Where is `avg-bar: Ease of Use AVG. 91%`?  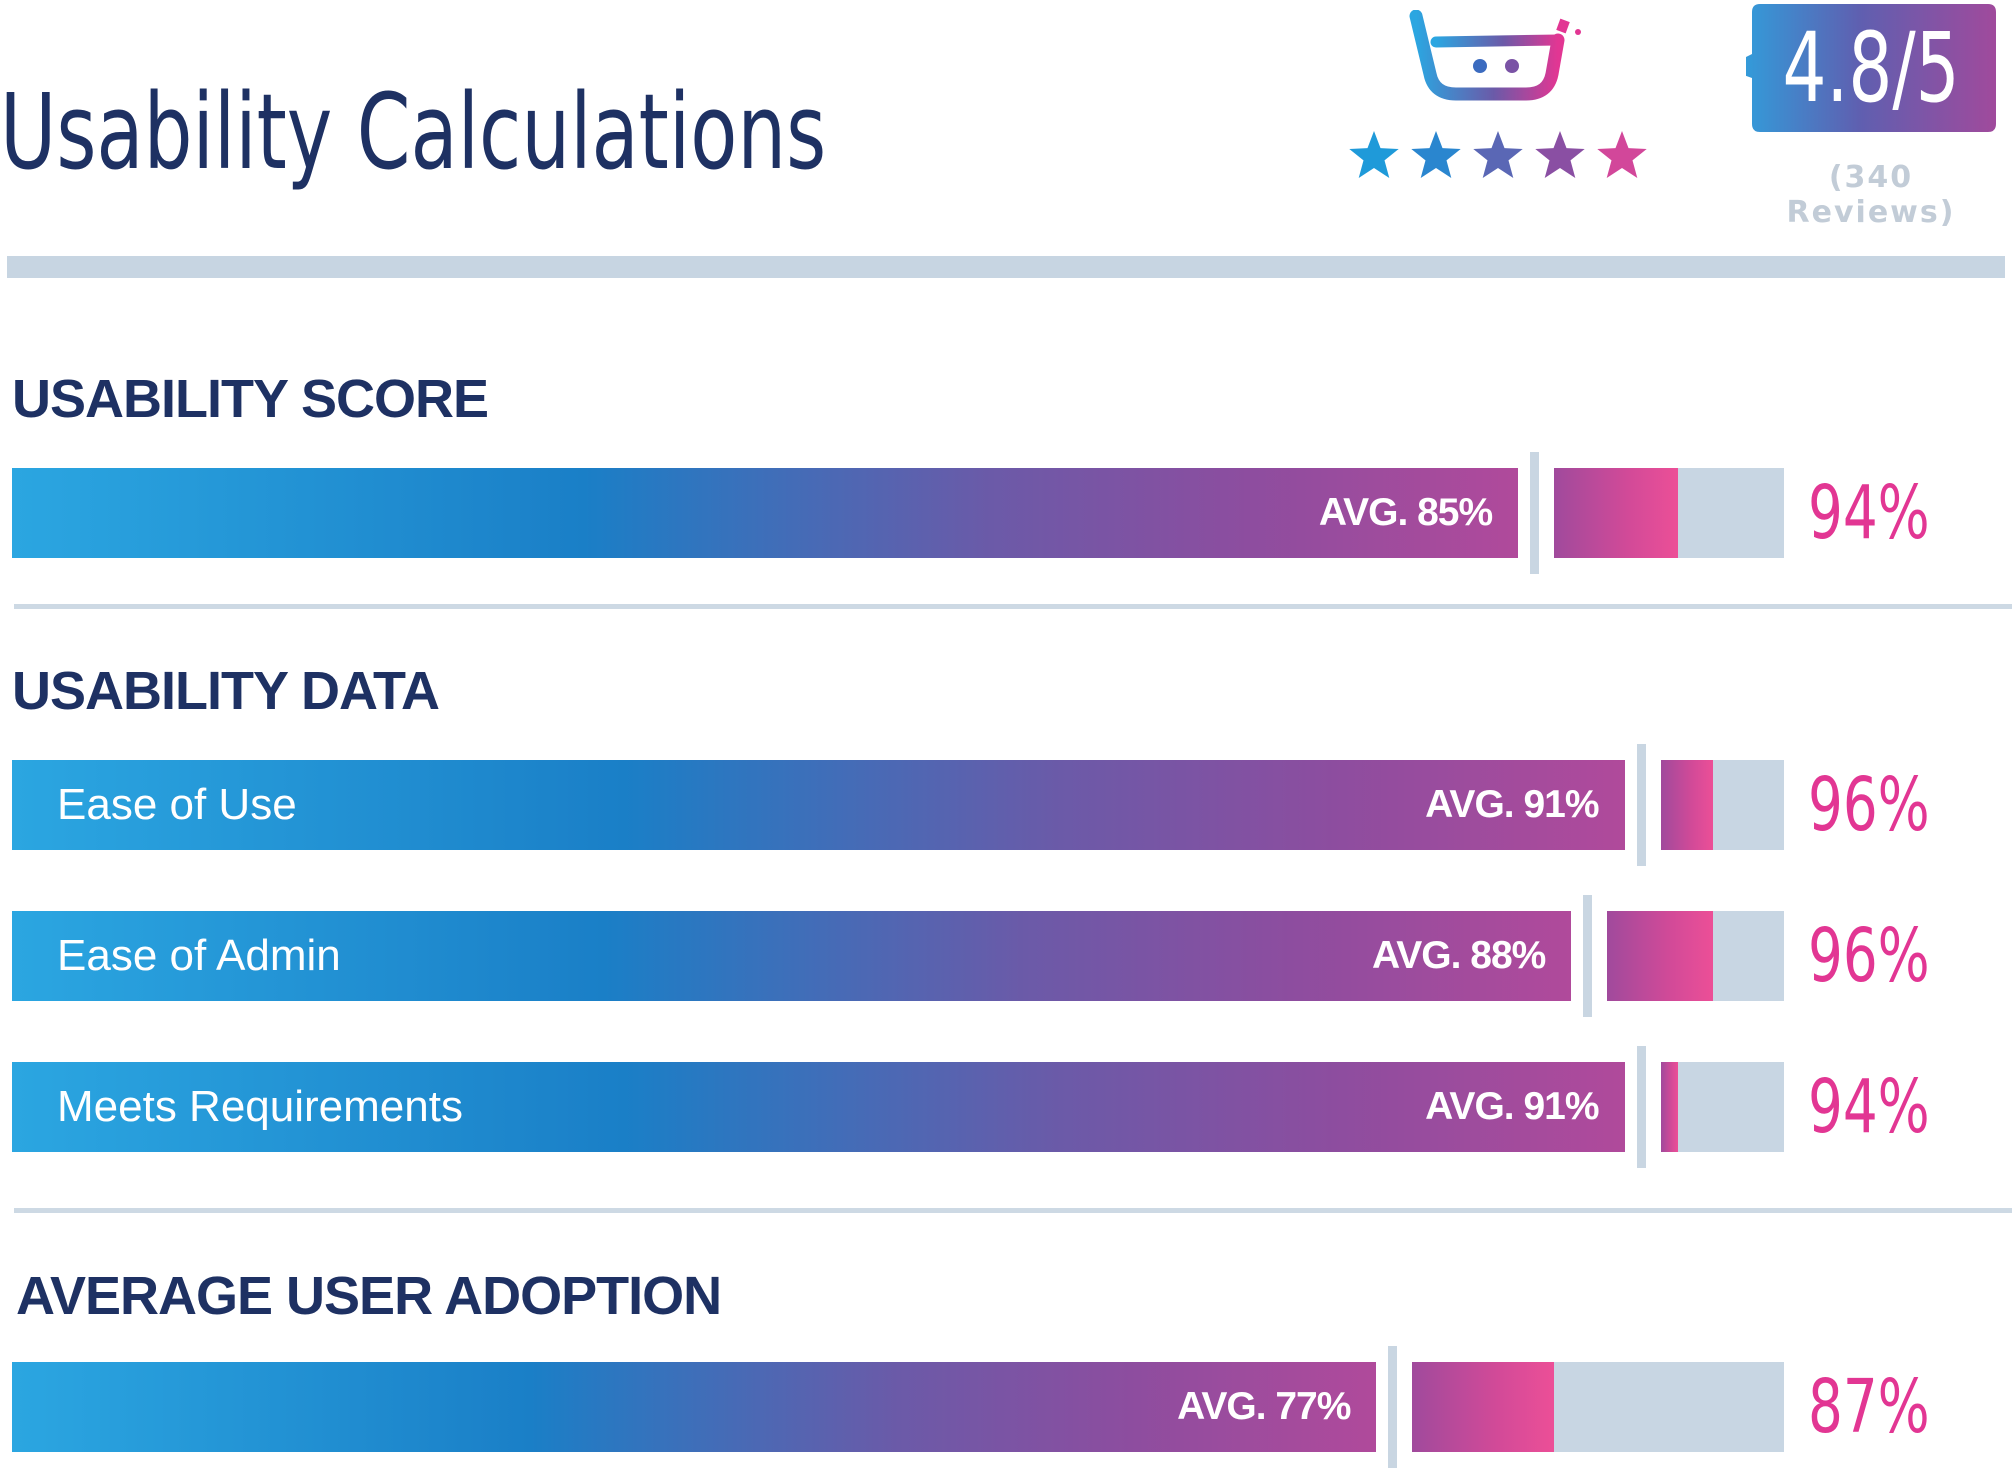
avg-bar: Ease of Use AVG. 91% is located at coordinates (818, 805).